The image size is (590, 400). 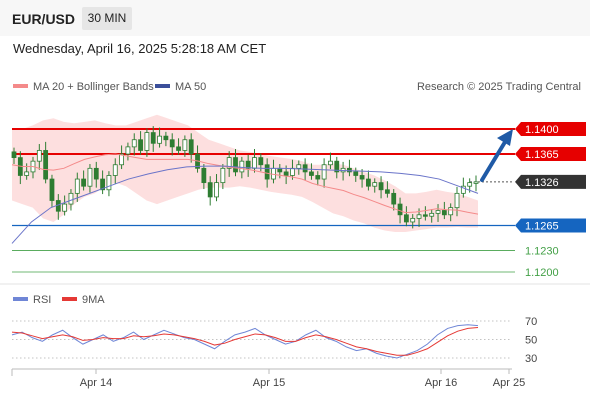 What do you see at coordinates (441, 383) in the screenshot?
I see `x-tick-label: Apr 16` at bounding box center [441, 383].